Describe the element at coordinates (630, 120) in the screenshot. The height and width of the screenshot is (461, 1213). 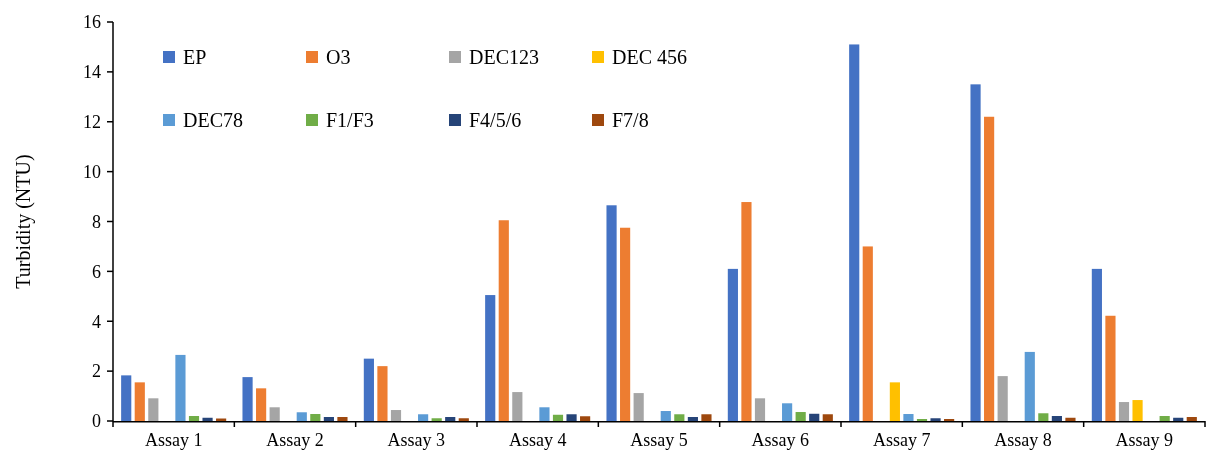
I see `legend-label: F7/8` at that location.